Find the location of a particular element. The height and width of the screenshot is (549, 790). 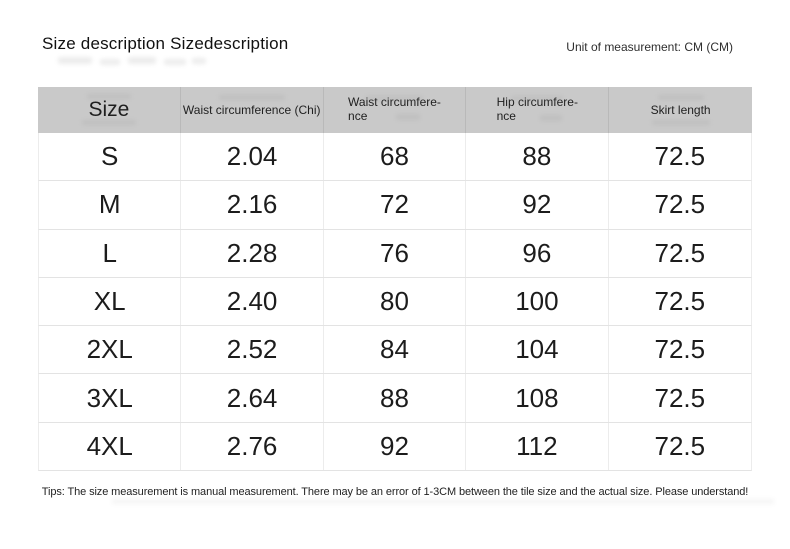

column-header-label: Waist circumfere- is located at coordinates (394, 102).